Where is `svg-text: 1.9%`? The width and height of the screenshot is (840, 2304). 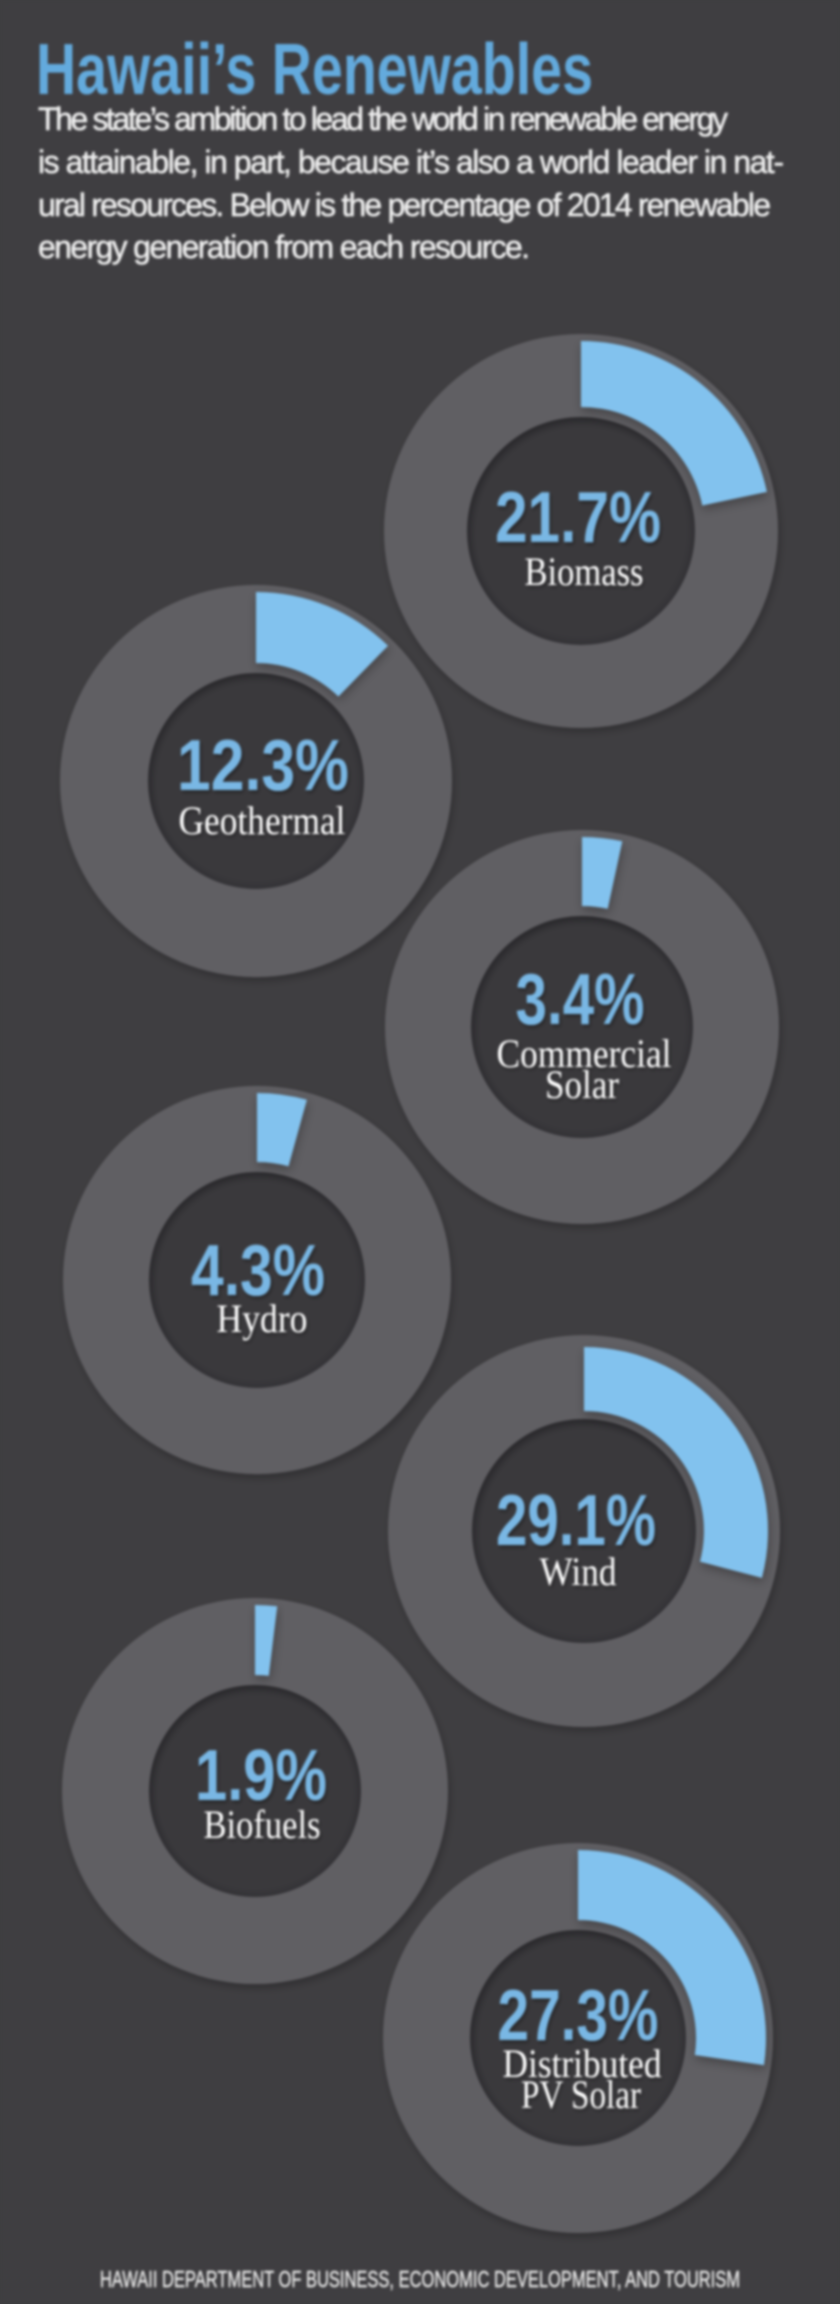 svg-text: 1.9% is located at coordinates (261, 1776).